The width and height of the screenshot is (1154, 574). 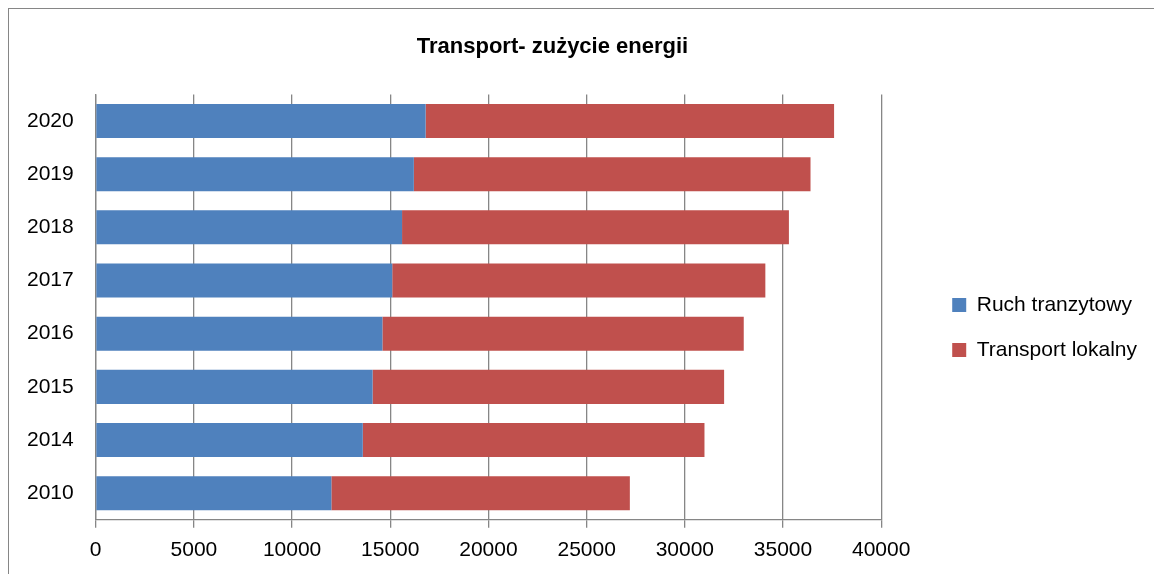 I want to click on x-tick-label: 0, so click(x=95, y=549).